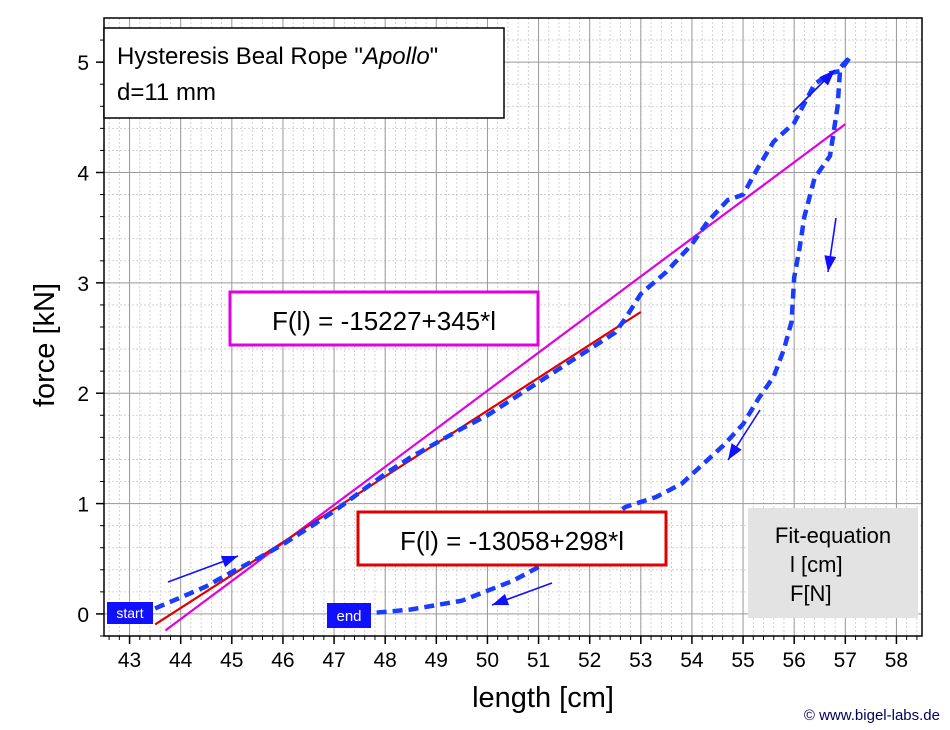  I want to click on x-tick-label: 52, so click(589, 660).